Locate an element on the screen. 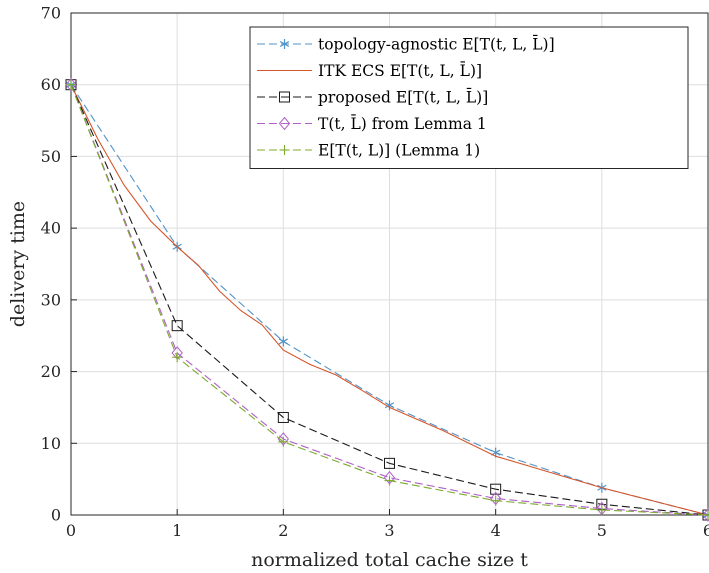 Image resolution: width=709 pixels, height=573 pixels. y-tick-label: 70 is located at coordinates (51, 13).